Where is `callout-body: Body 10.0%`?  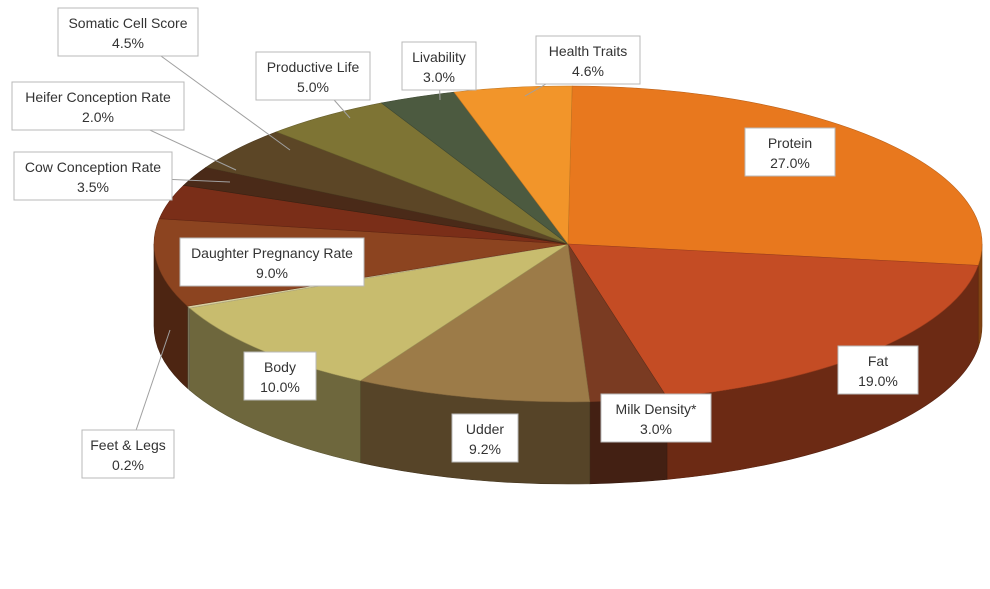 callout-body: Body 10.0% is located at coordinates (280, 376).